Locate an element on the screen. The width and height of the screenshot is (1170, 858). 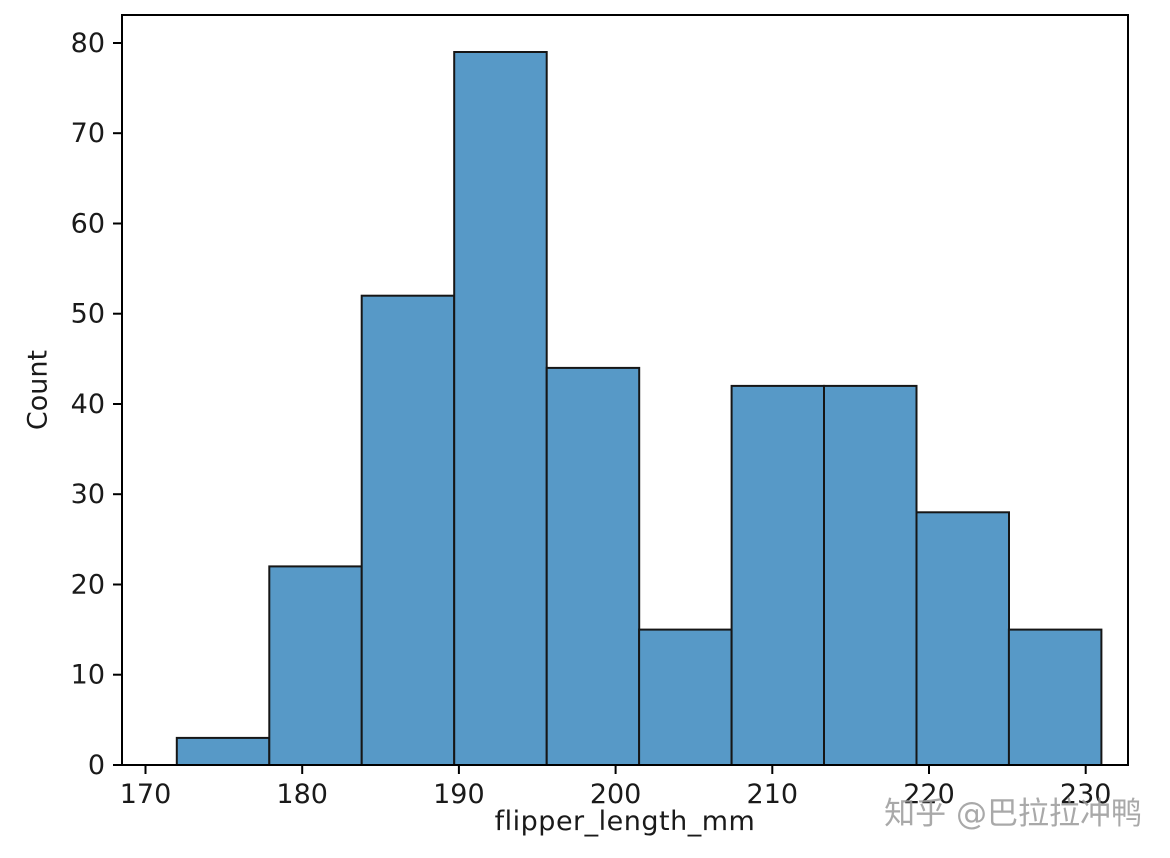
y-tick-label: 80 is located at coordinates (88, 43).